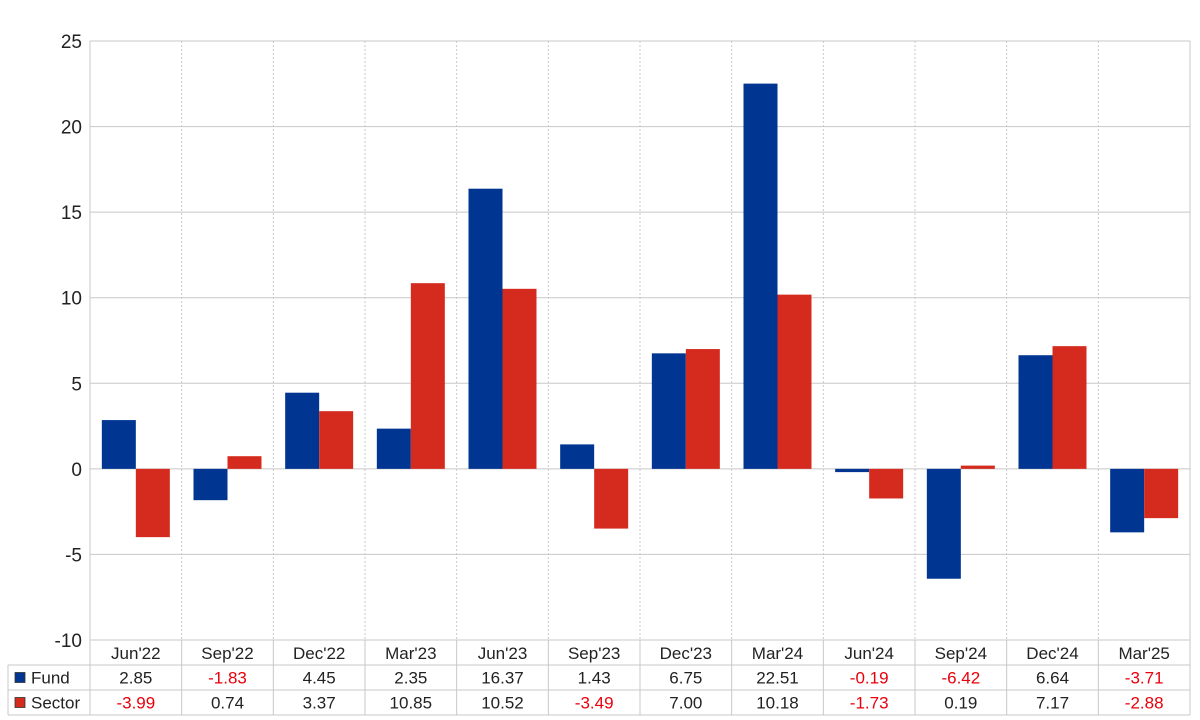 This screenshot has height=720, width=1200. What do you see at coordinates (1052, 653) in the screenshot?
I see `x-tick-label: Dec'24` at bounding box center [1052, 653].